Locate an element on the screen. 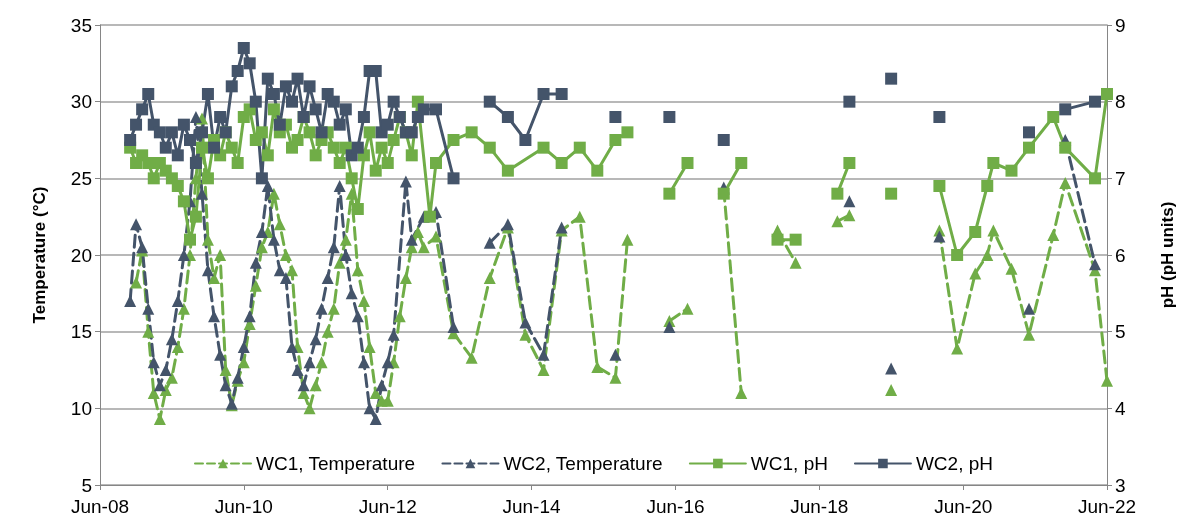 This screenshot has height=529, width=1187. y2-tick-label: 8 is located at coordinates (1120, 102).